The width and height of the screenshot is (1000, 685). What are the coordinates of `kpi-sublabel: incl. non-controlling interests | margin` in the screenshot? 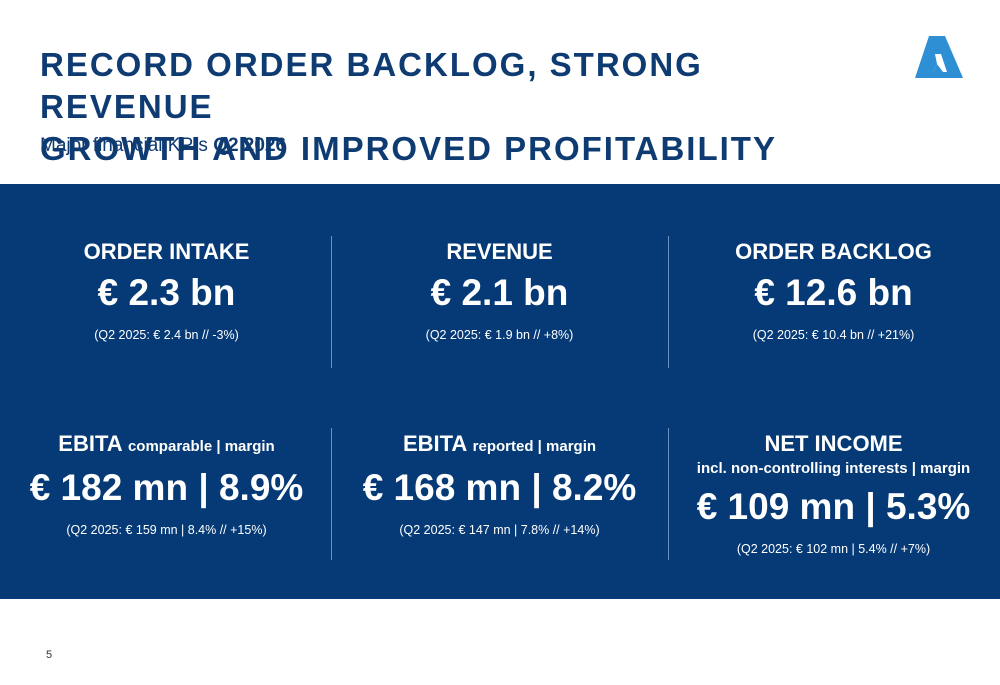 It's located at (833, 468).